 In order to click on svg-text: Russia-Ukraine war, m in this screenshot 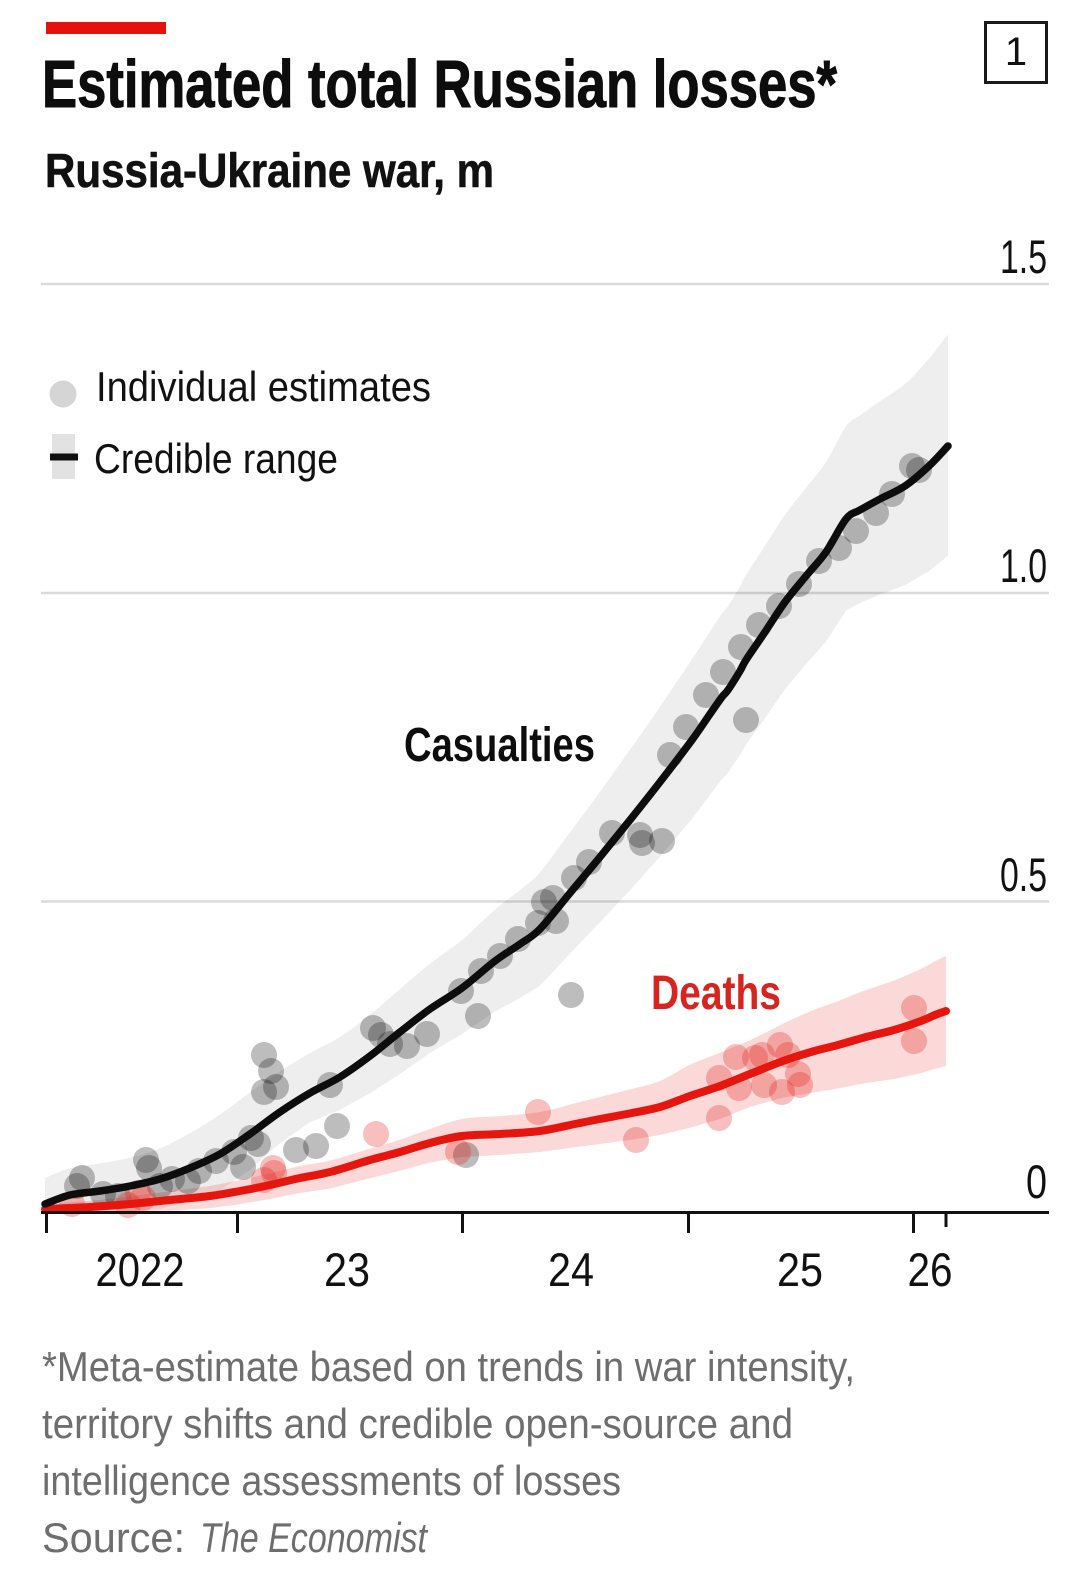, I will do `click(269, 171)`.